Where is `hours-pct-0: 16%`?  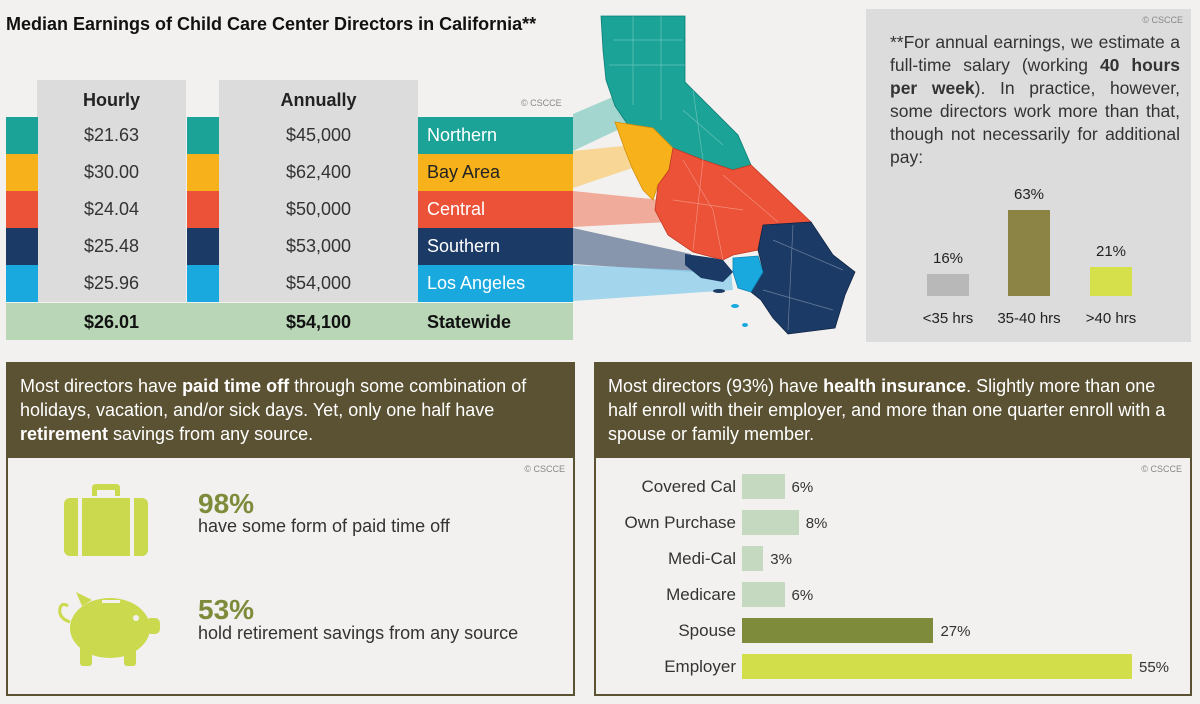
hours-pct-0: 16% is located at coordinates (948, 259).